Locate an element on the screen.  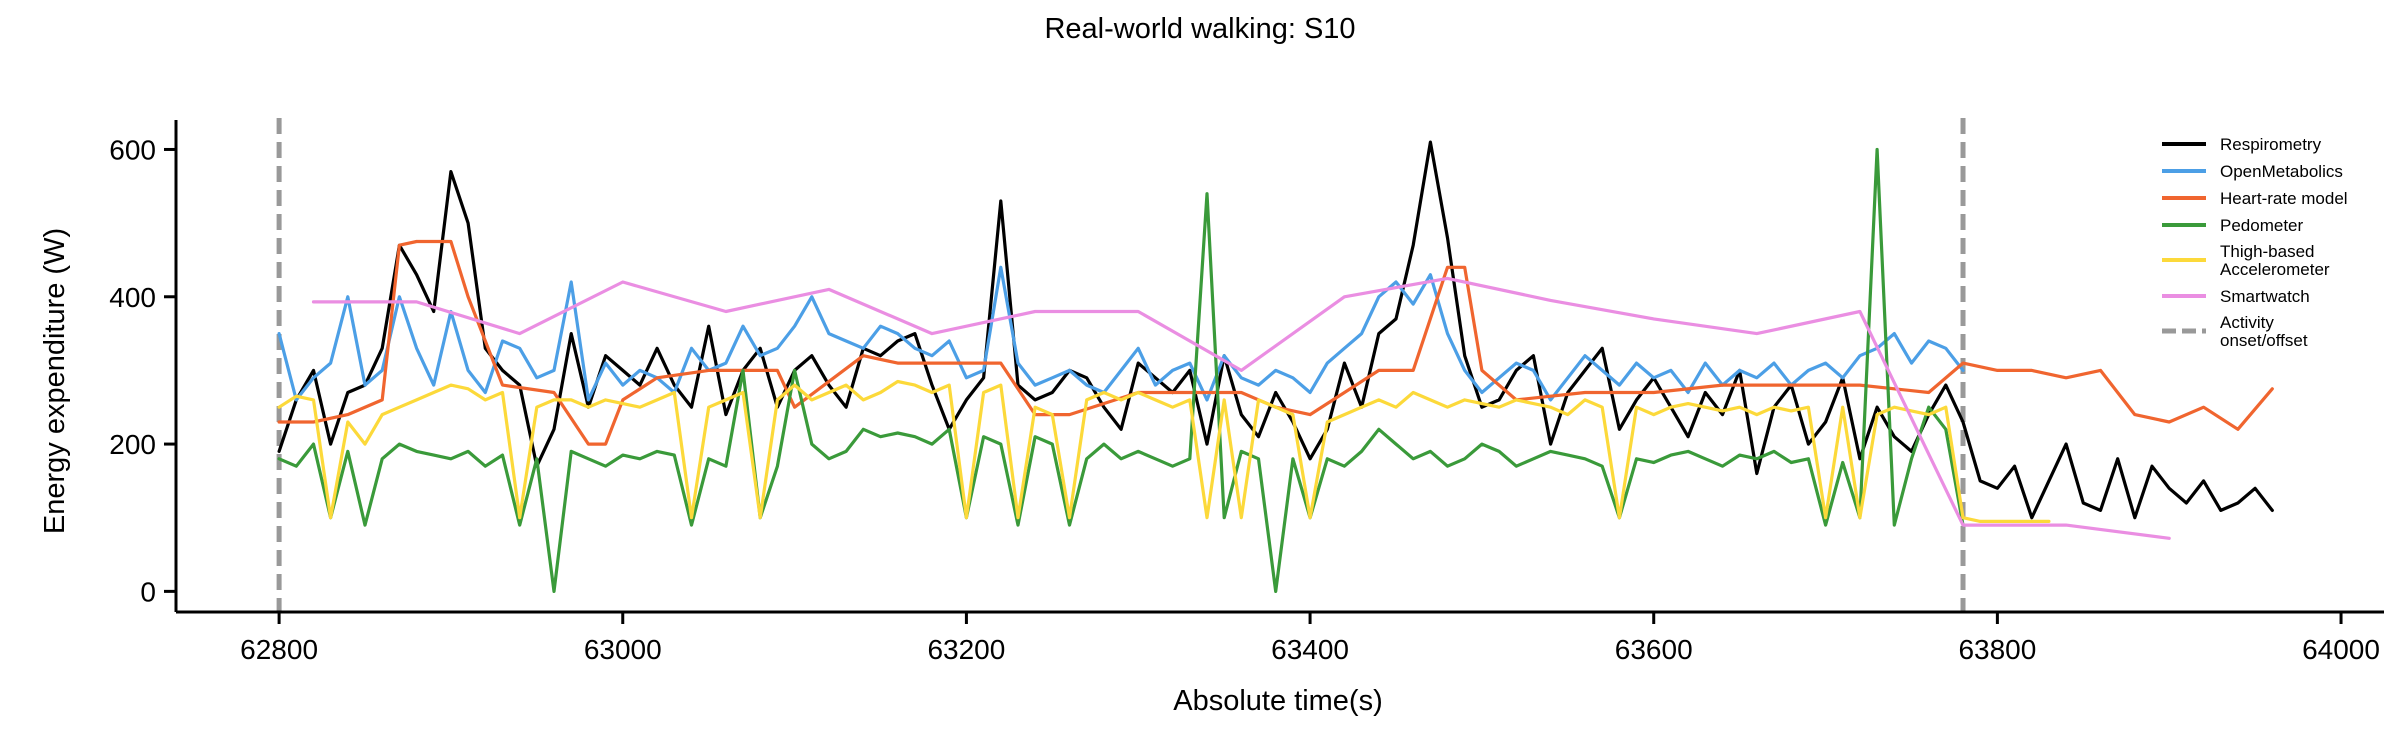
legend-label: Activity onset/offset is located at coordinates (2264, 331).